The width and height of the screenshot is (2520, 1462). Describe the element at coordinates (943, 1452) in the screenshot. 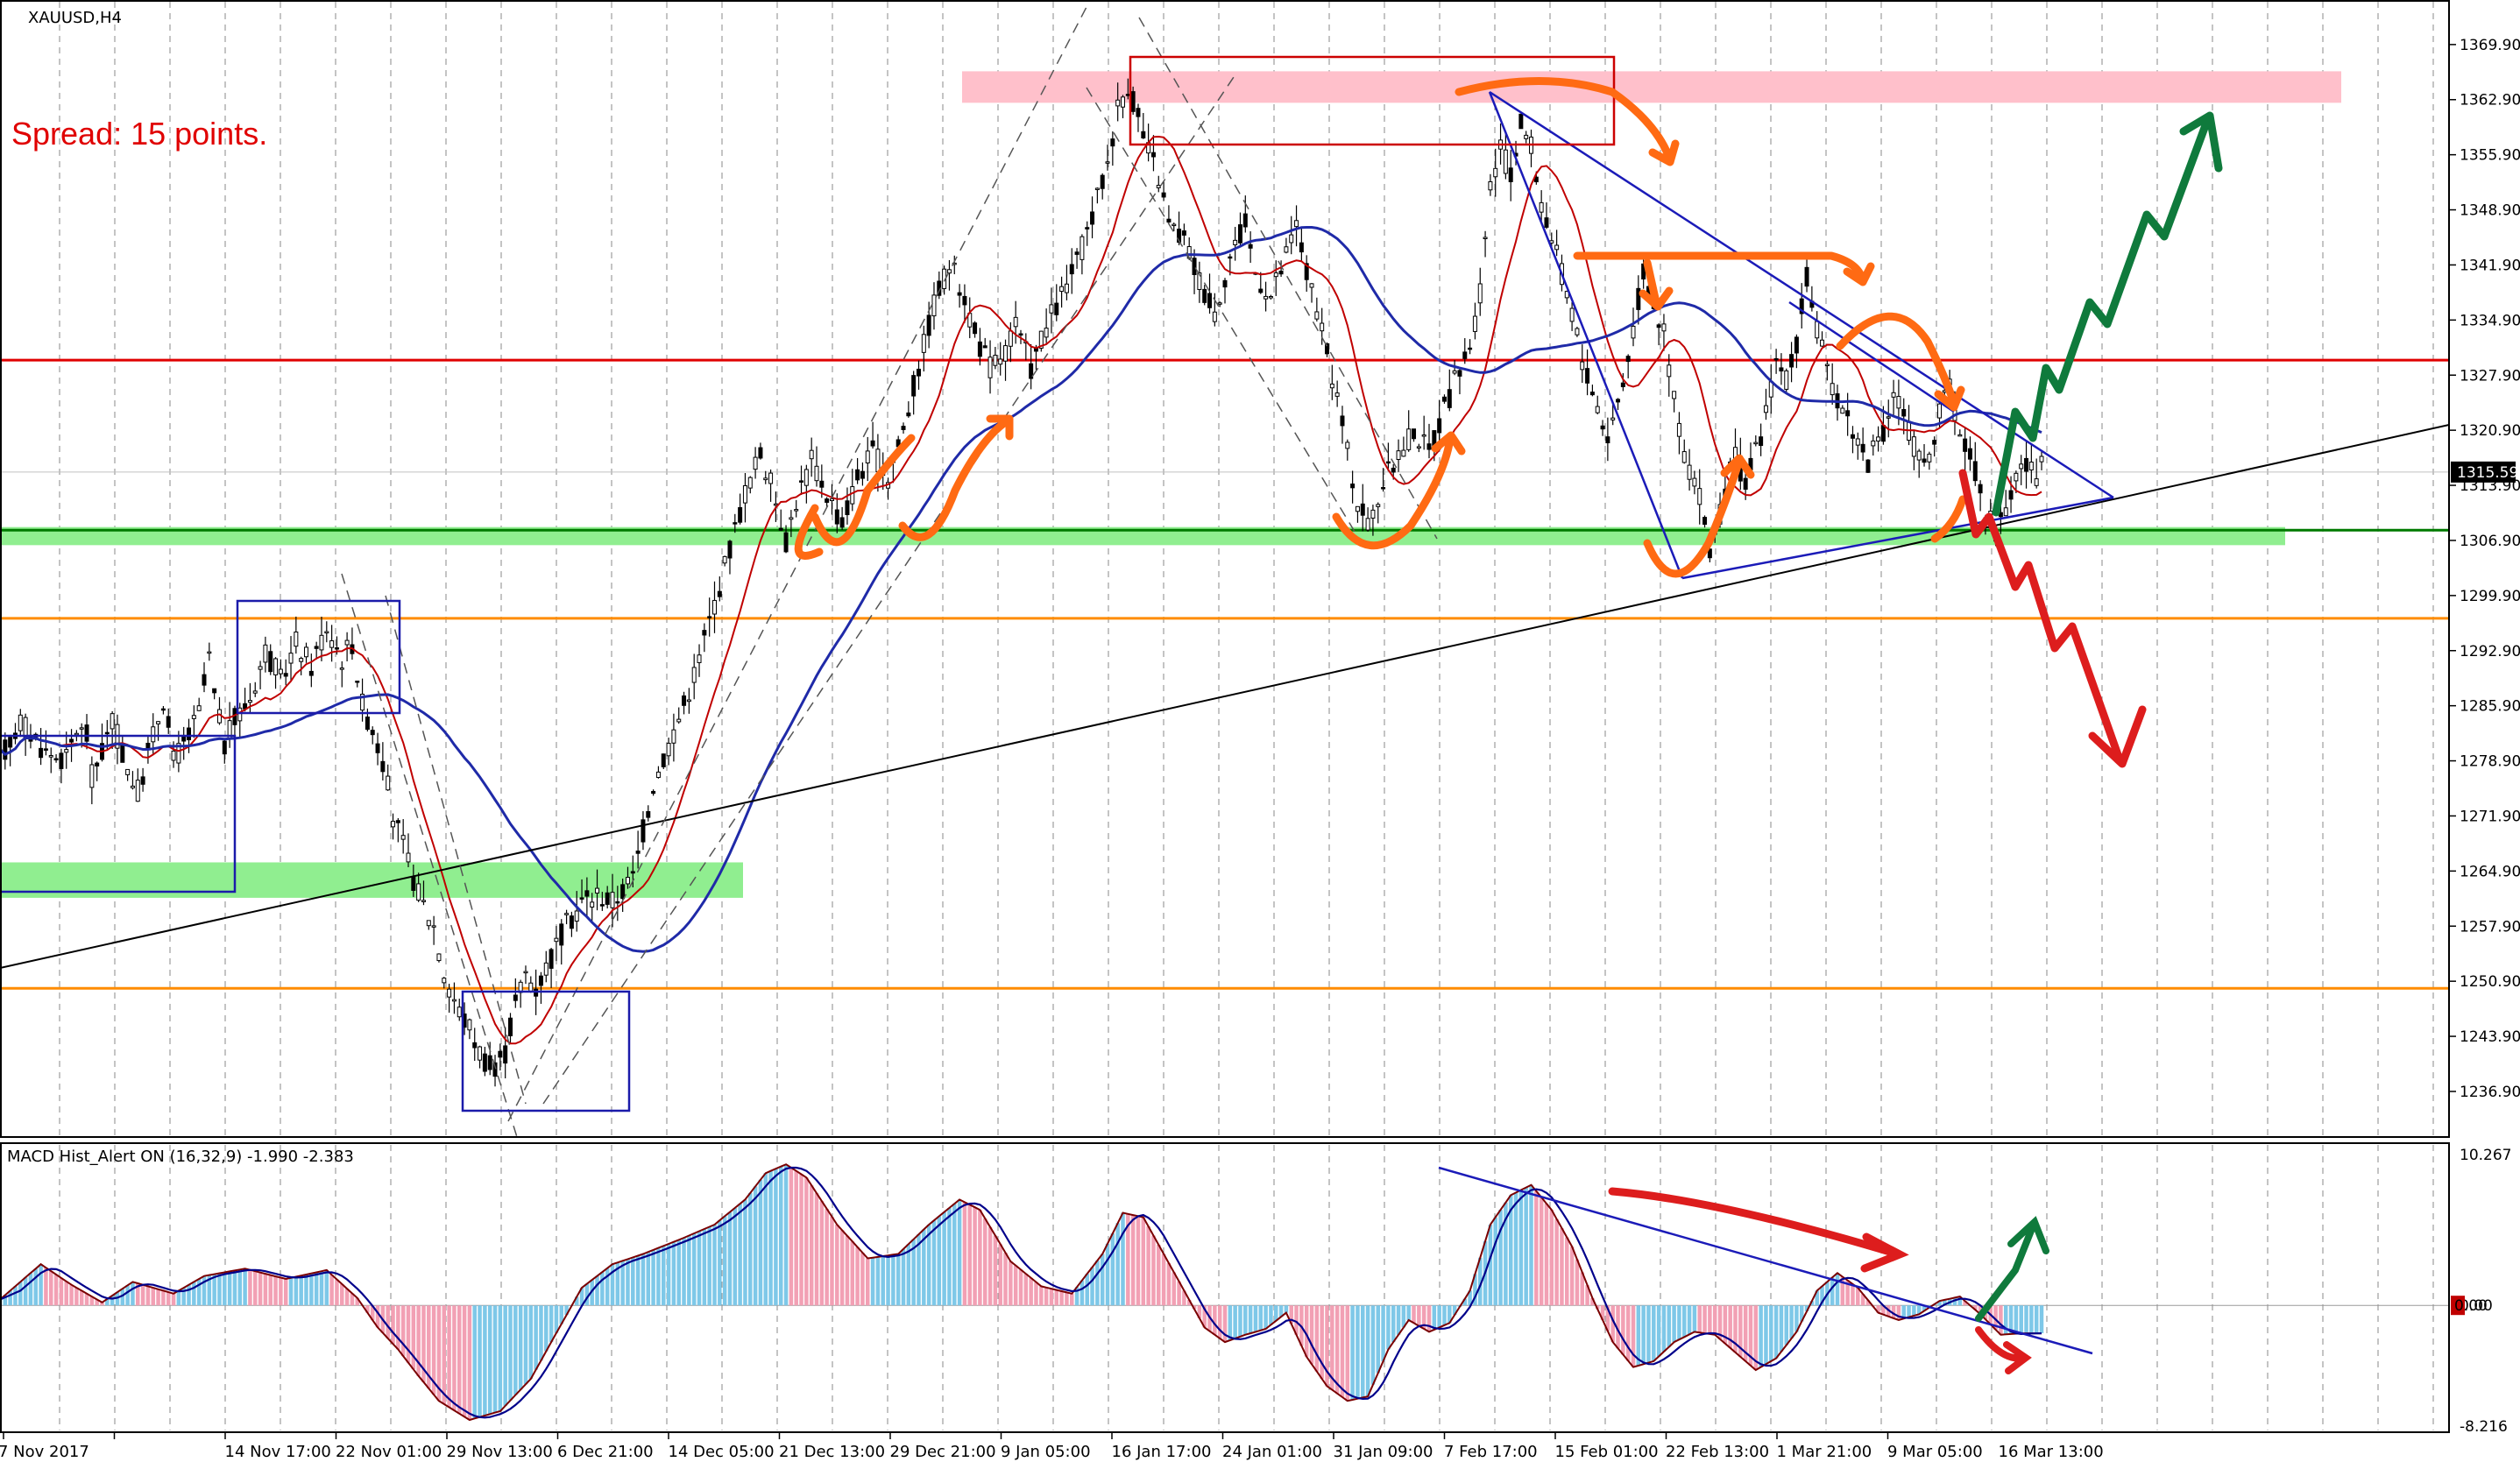

I see `time-tick-label: 29 Dec 21:00` at that location.